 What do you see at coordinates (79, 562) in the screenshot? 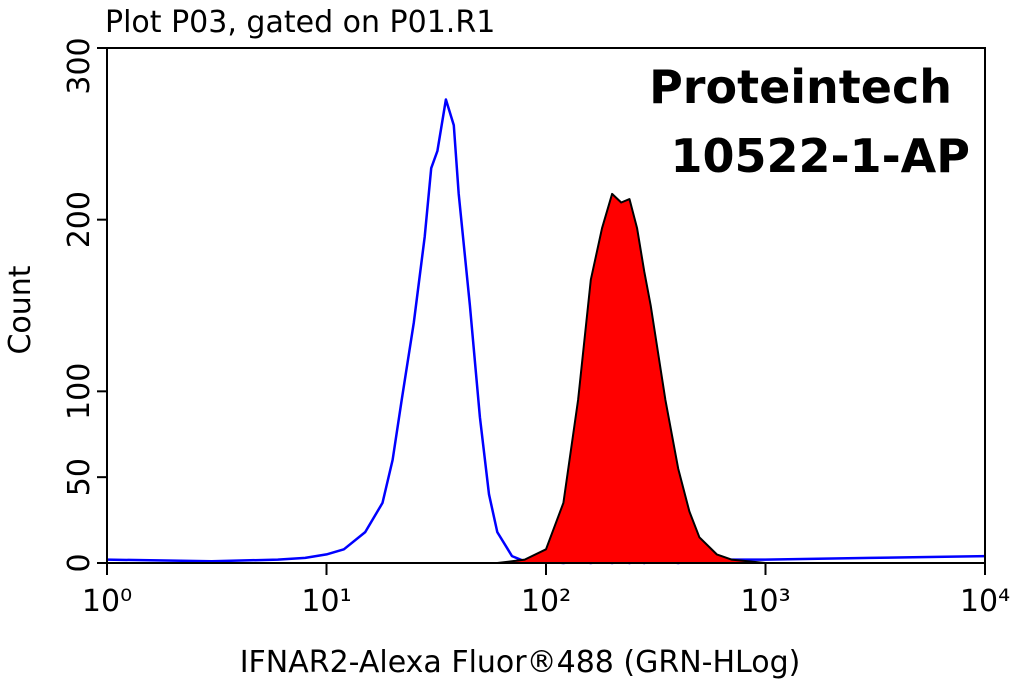
I see `y-tick-label: 0` at bounding box center [79, 562].